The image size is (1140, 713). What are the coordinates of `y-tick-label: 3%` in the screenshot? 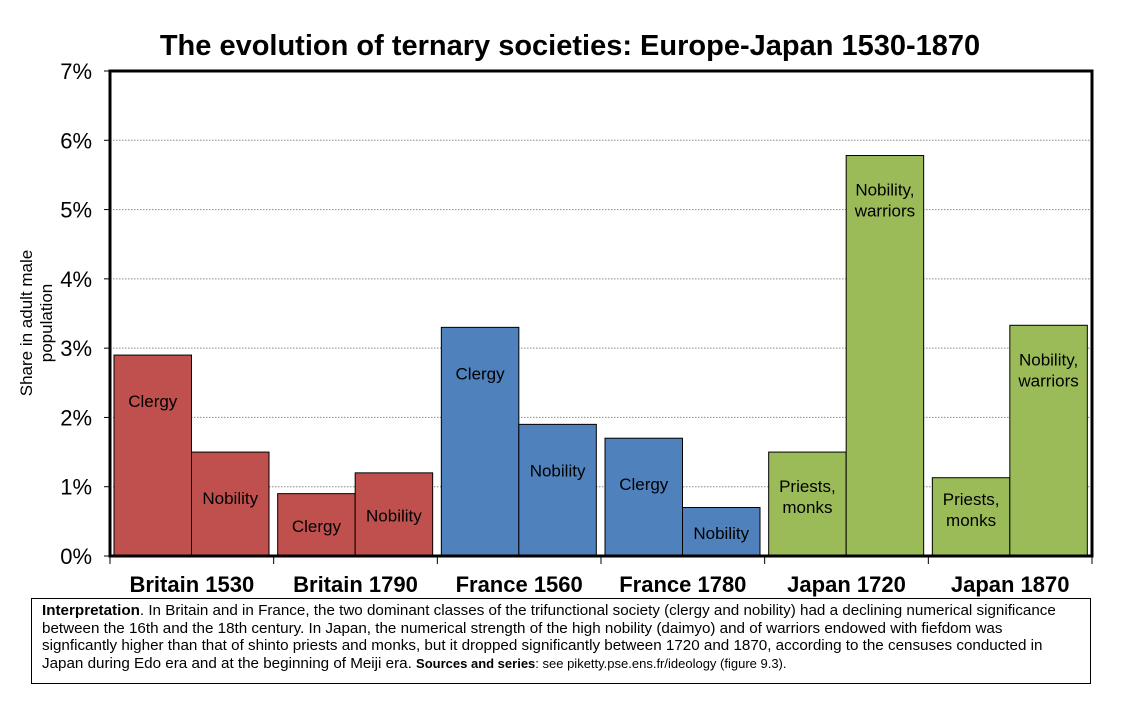 It's located at (76, 348).